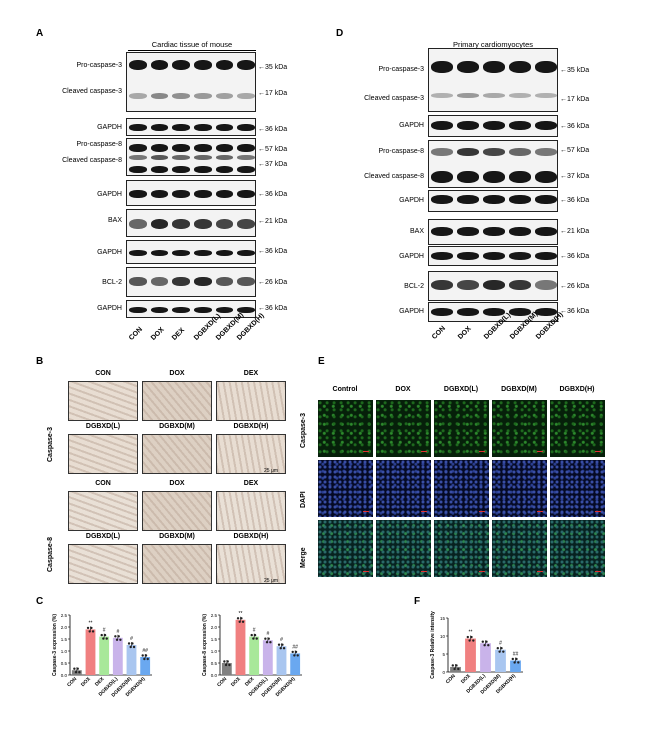  I want to click on y-tick-label: 15, so click(443, 618).